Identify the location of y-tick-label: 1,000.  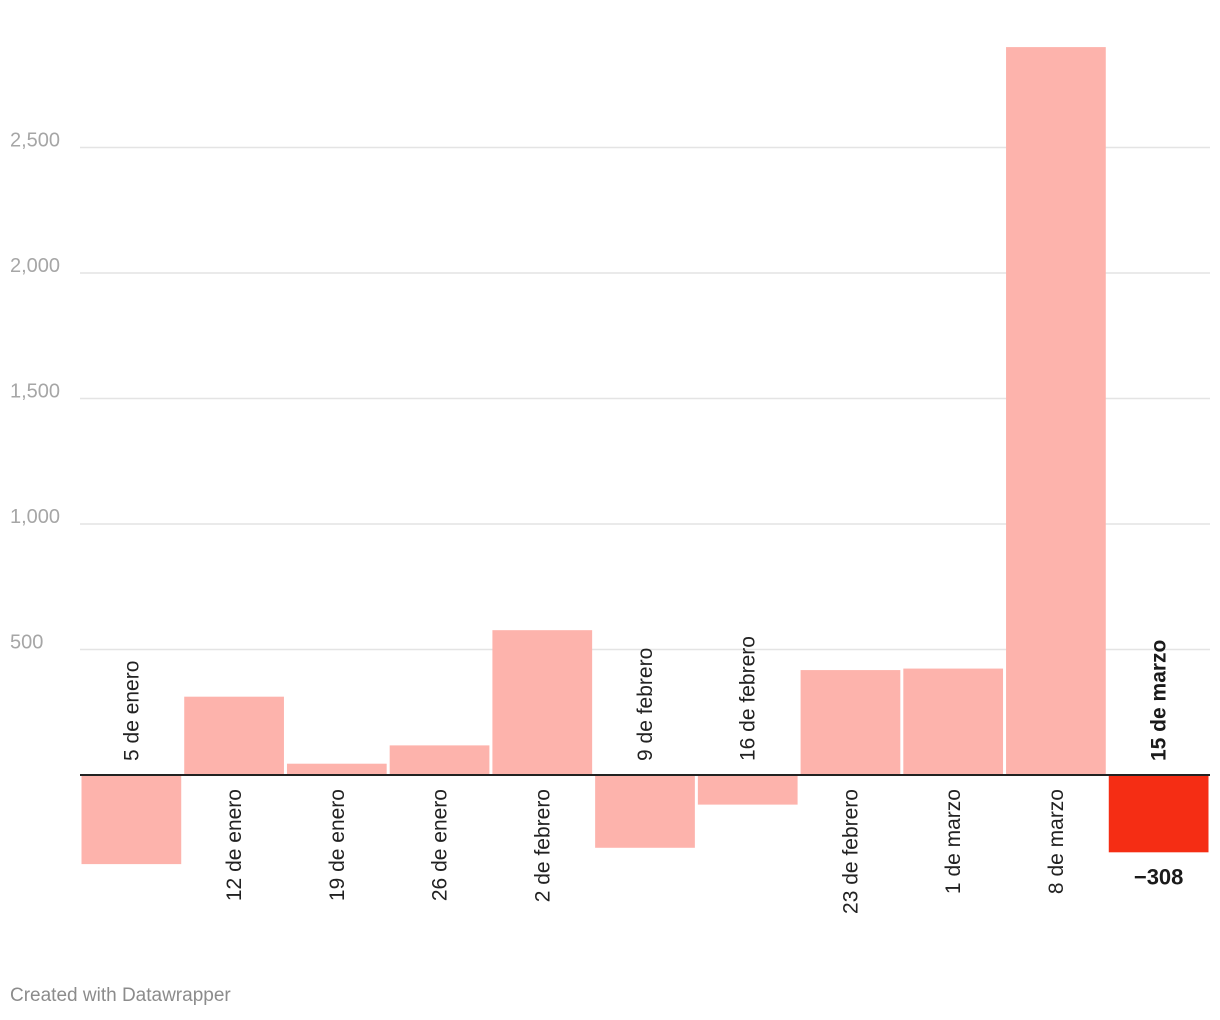
(35, 517).